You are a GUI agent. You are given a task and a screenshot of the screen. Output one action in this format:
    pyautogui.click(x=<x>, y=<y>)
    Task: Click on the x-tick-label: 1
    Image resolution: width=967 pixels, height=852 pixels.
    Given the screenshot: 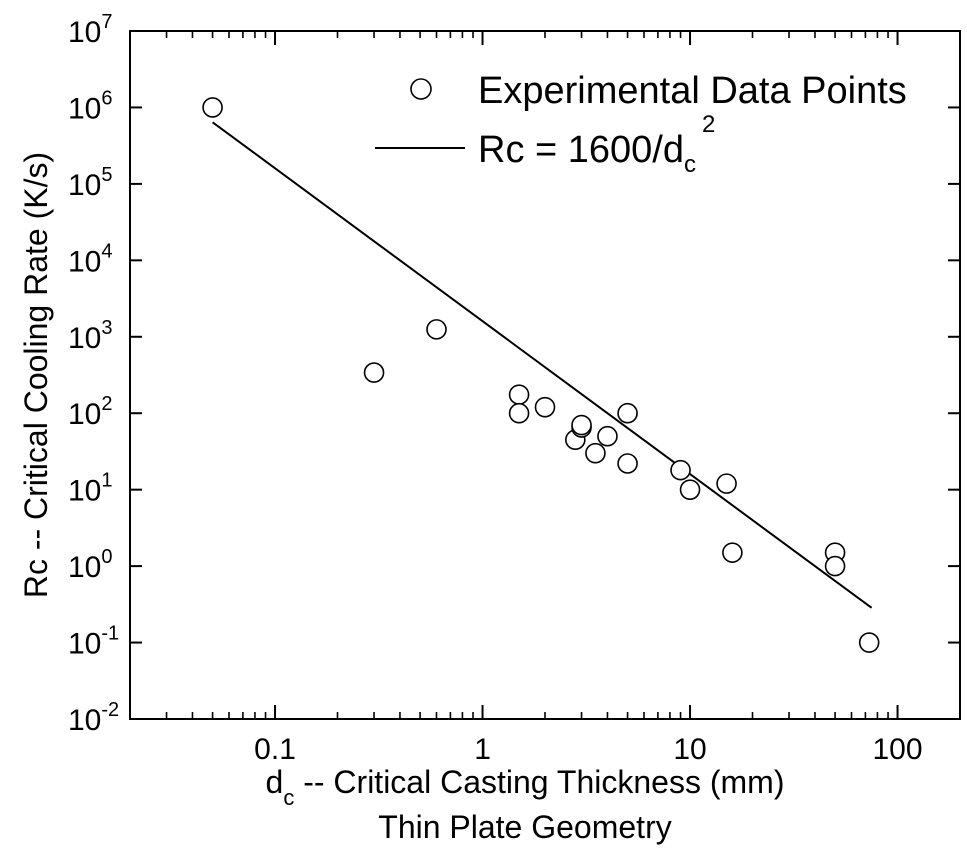 What is the action you would take?
    pyautogui.click(x=482, y=749)
    